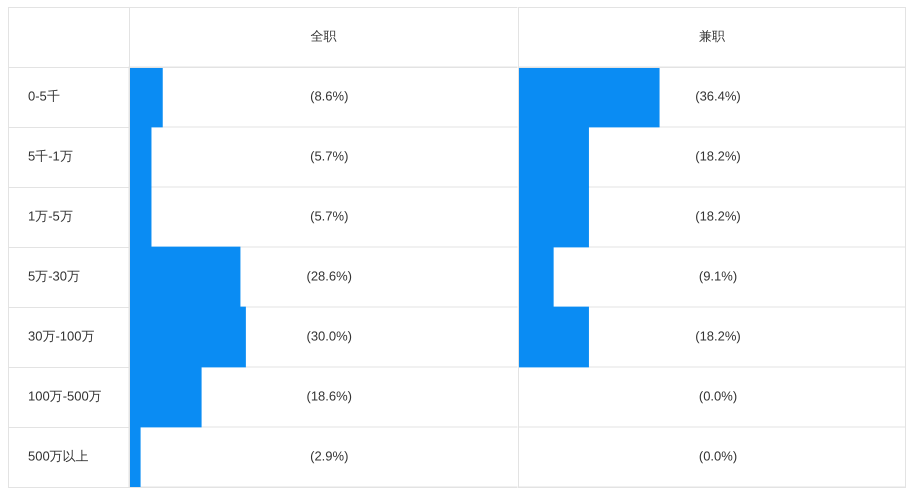 This screenshot has height=494, width=916. I want to click on y-tick-label: 1万-5万, so click(50, 216).